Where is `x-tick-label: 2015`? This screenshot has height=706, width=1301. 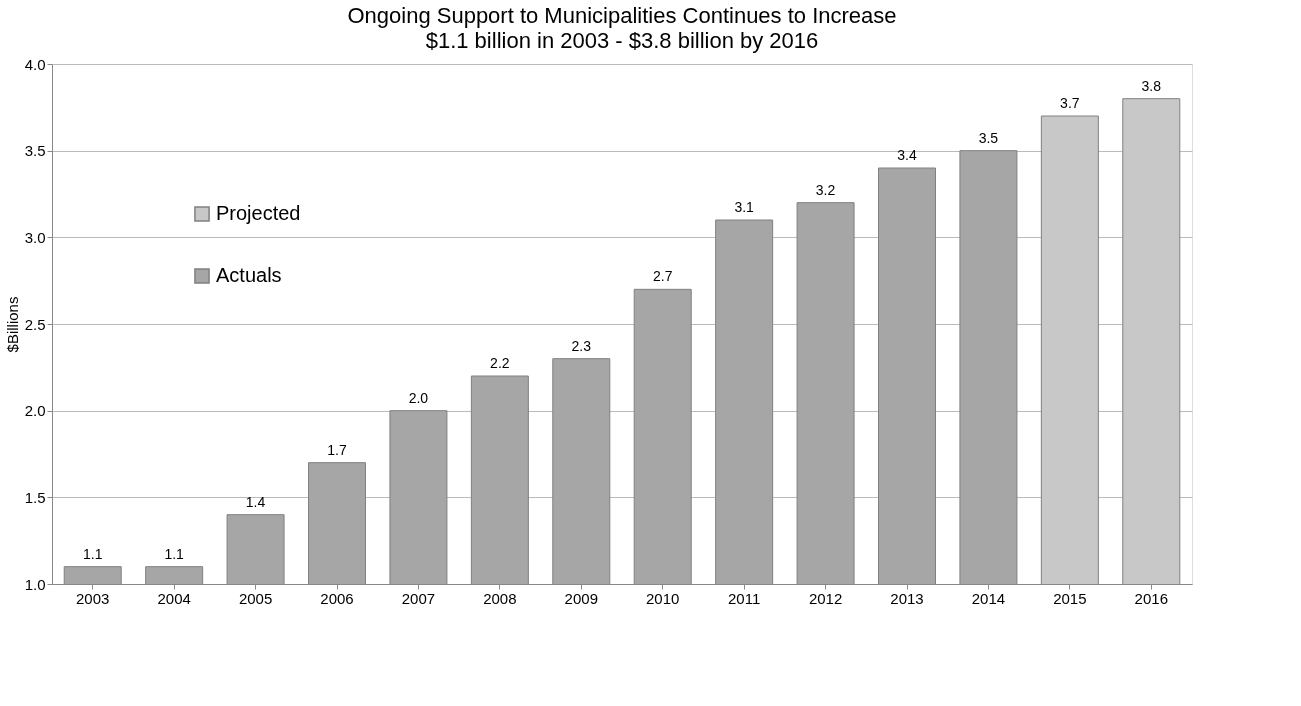
x-tick-label: 2015 is located at coordinates (1070, 598).